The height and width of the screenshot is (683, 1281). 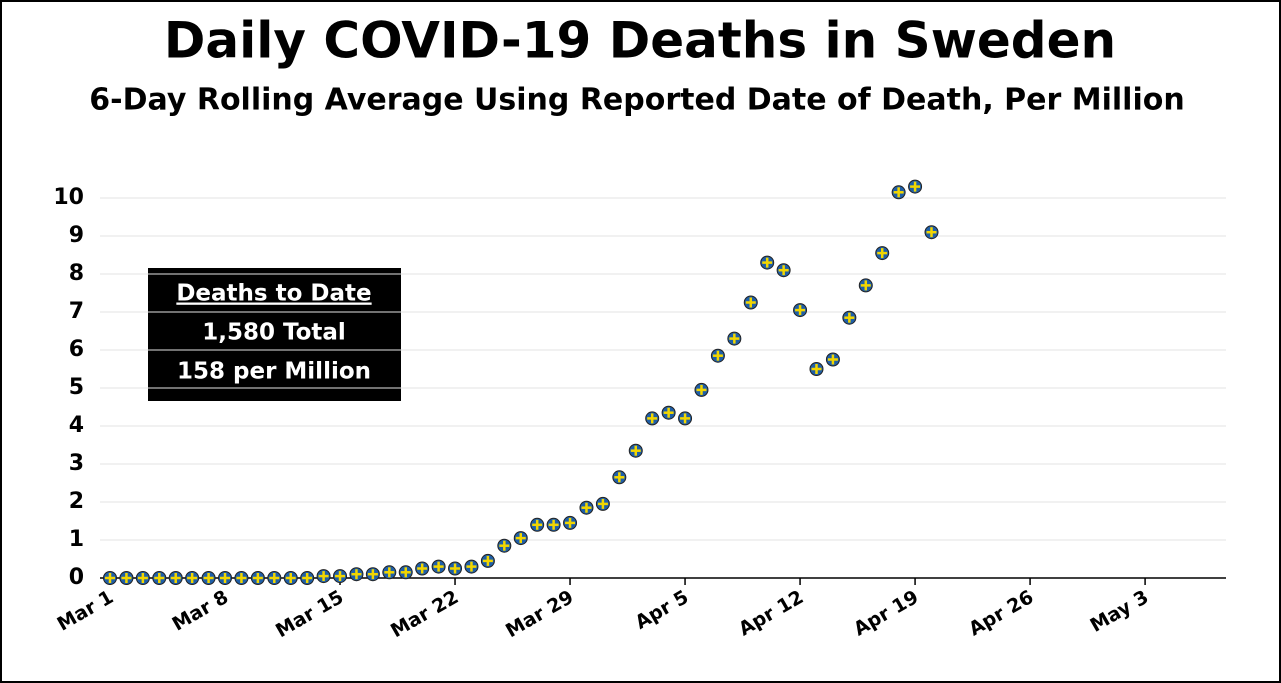 What do you see at coordinates (76, 425) in the screenshot?
I see `y-tick-label: 4` at bounding box center [76, 425].